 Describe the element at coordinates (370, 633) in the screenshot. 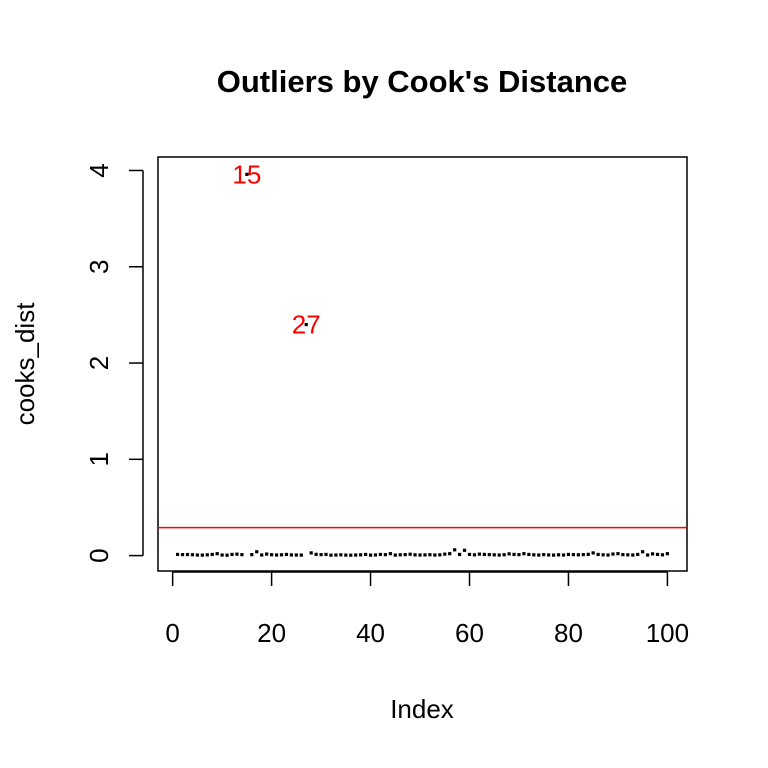

I see `x-tick-label: 40` at that location.